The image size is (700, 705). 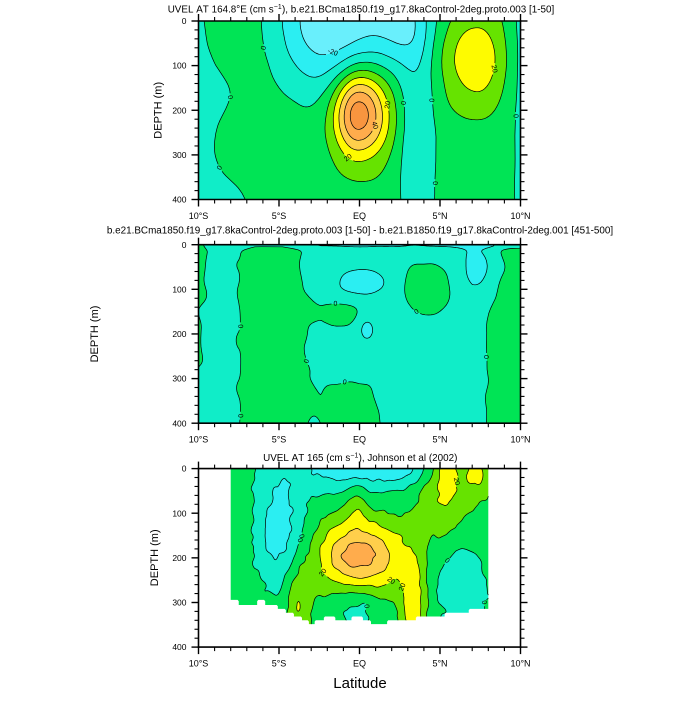 I want to click on svg-text: Latitude, so click(x=359, y=683).